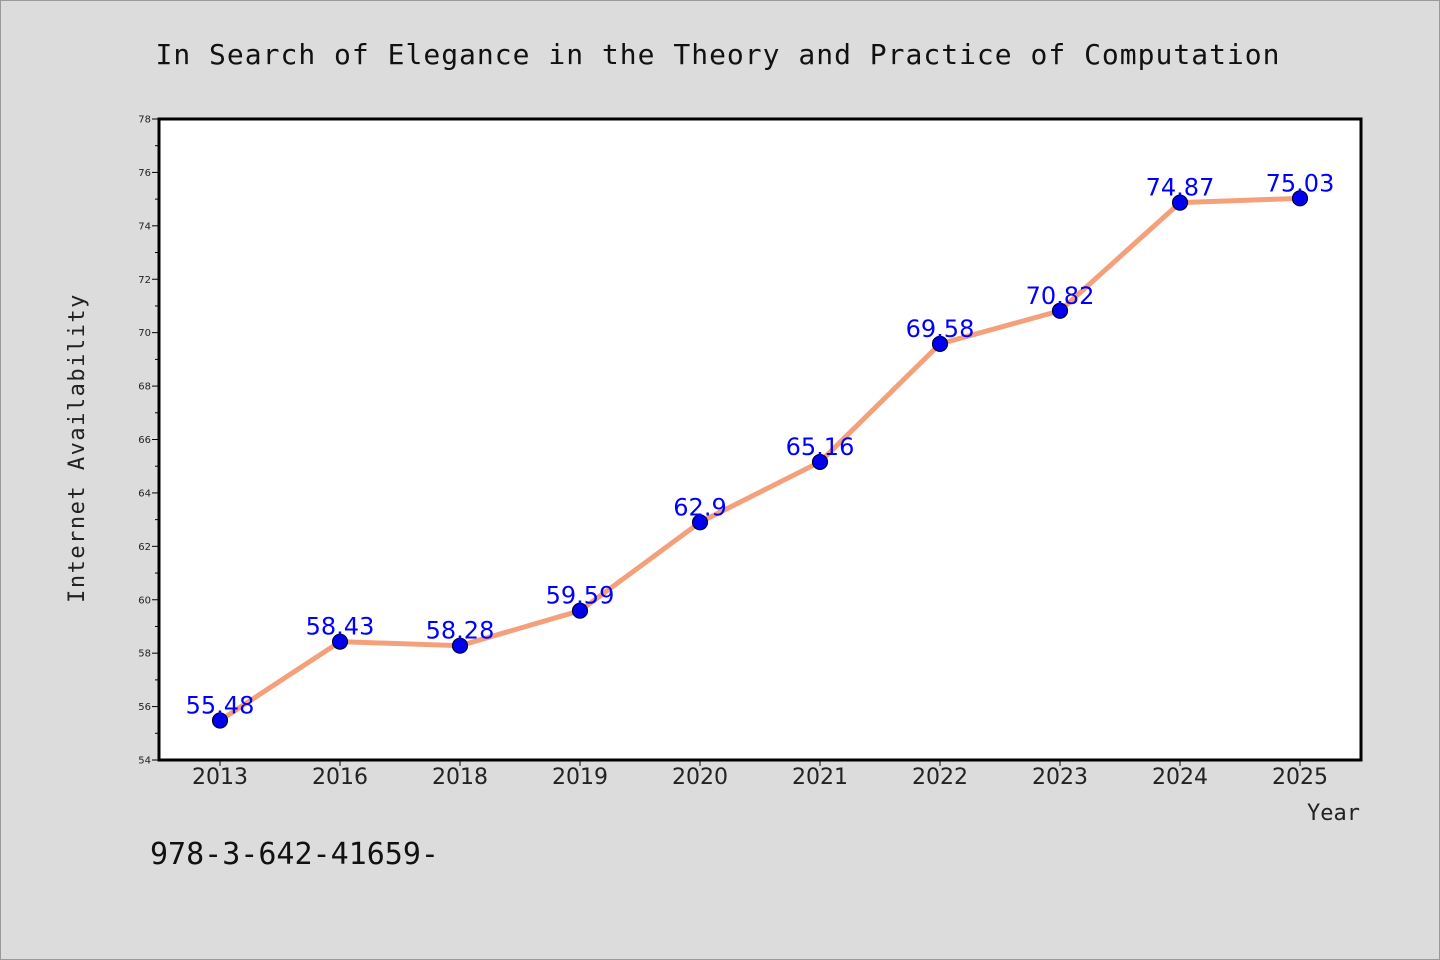 Image resolution: width=1440 pixels, height=960 pixels. I want to click on x-tick-label: 2025, so click(1300, 777).